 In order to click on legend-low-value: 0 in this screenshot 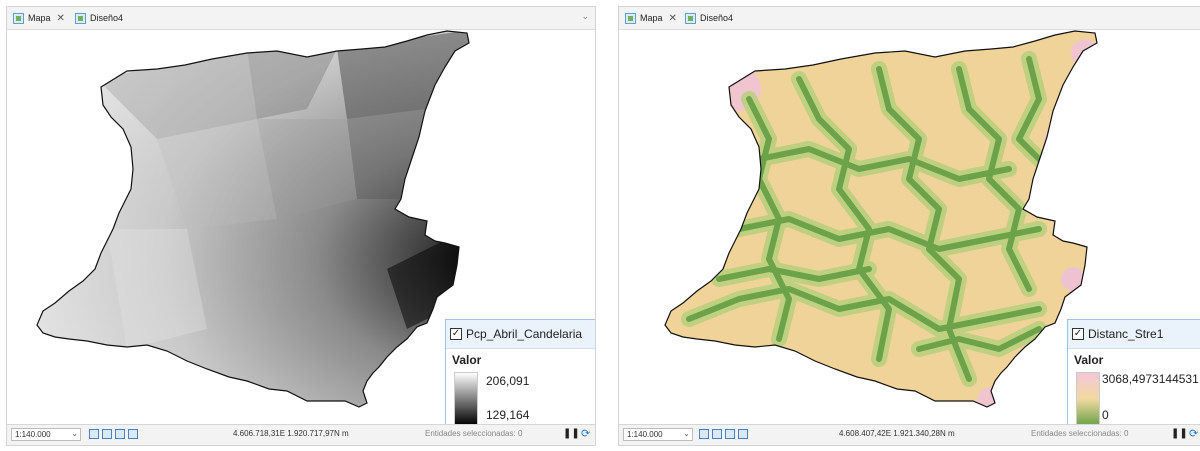, I will do `click(1105, 415)`.